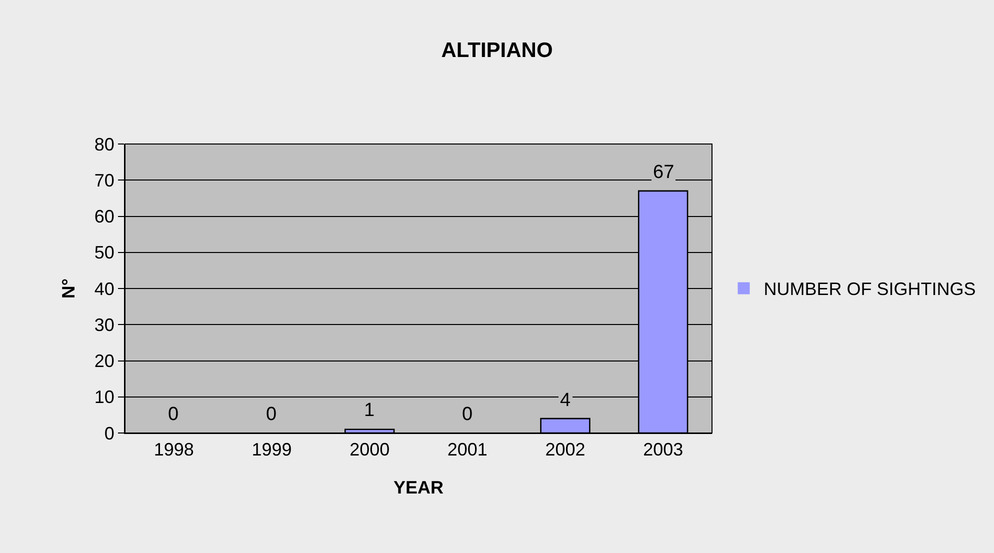 This screenshot has width=994, height=553. Describe the element at coordinates (104, 216) in the screenshot. I see `y-tick-label: 60` at that location.